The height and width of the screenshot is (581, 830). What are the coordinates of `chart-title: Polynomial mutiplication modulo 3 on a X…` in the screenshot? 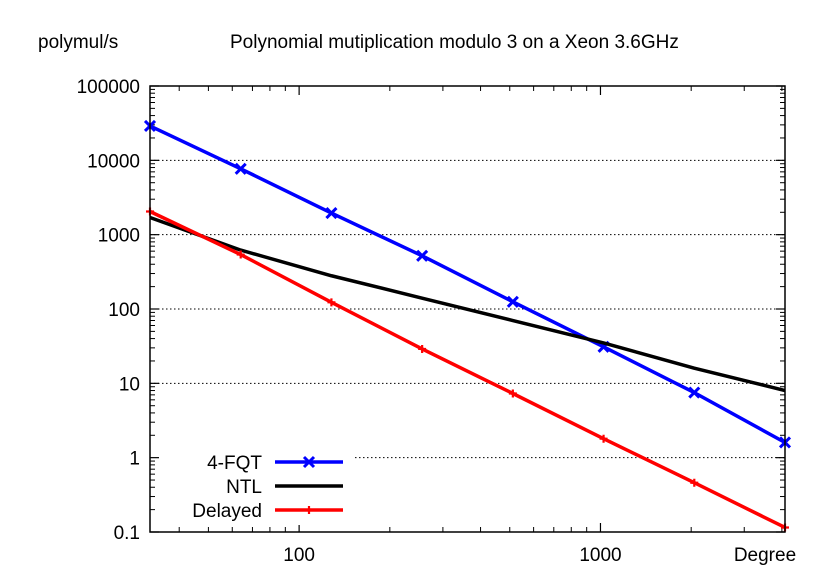 It's located at (454, 42).